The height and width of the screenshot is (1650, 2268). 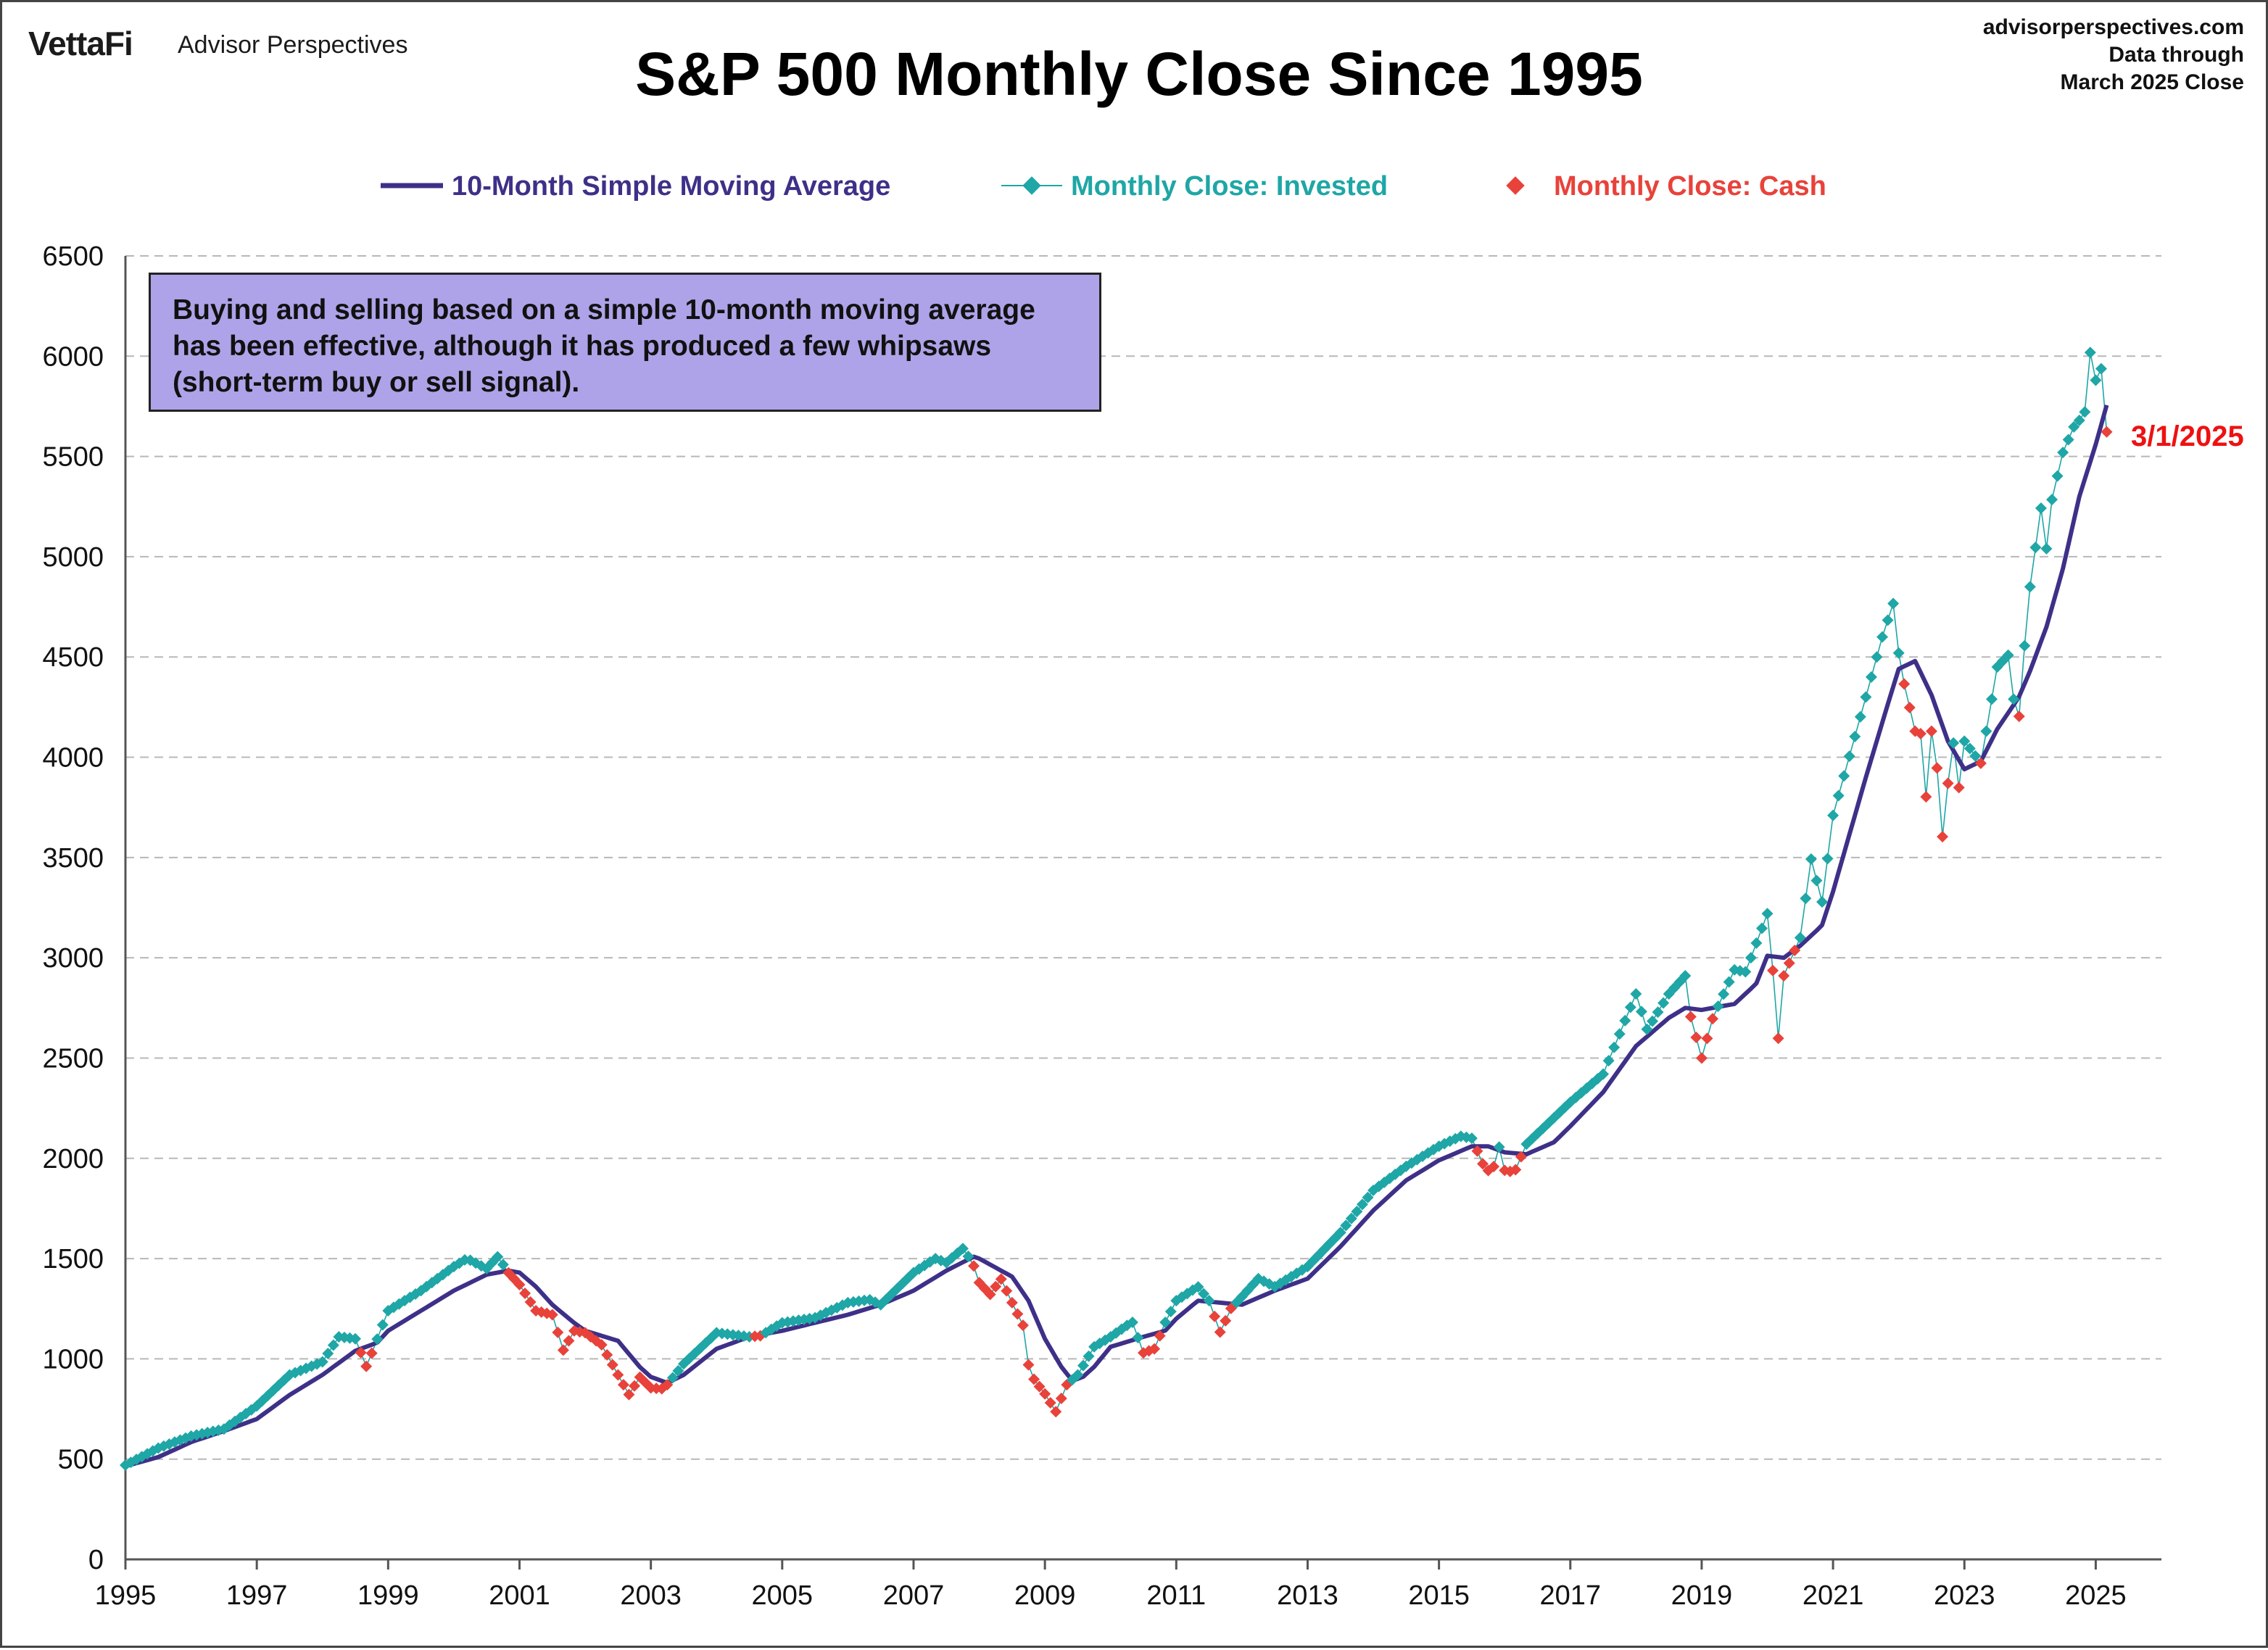 What do you see at coordinates (1439, 1596) in the screenshot?
I see `x-tick-label: 2015` at bounding box center [1439, 1596].